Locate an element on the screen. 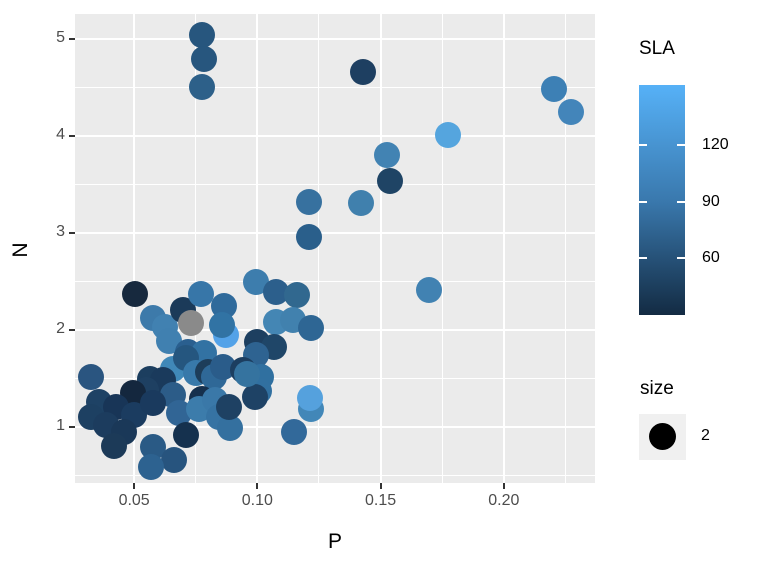  x-axis-tick-label: 0.20 is located at coordinates (504, 500).